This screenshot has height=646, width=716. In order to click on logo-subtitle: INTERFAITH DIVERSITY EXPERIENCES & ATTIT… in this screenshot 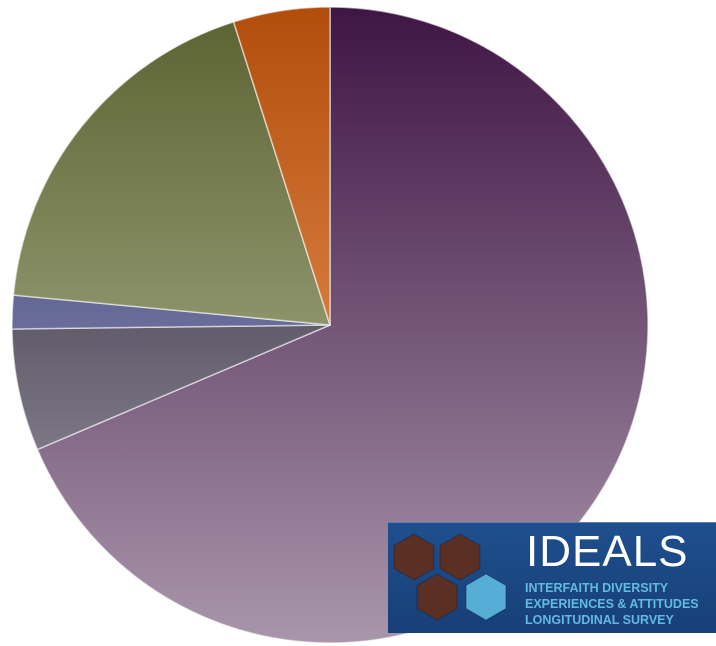, I will do `click(612, 604)`.